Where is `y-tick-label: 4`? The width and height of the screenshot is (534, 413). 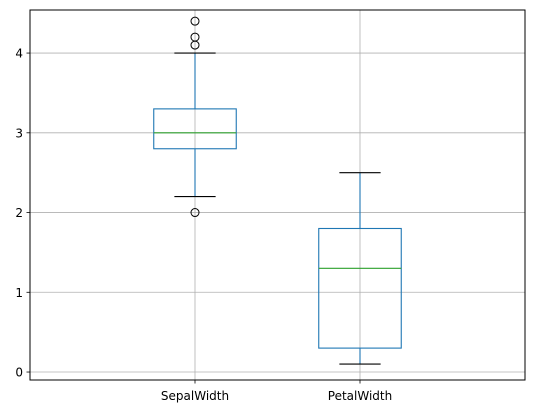 y-tick-label: 4 is located at coordinates (19, 54).